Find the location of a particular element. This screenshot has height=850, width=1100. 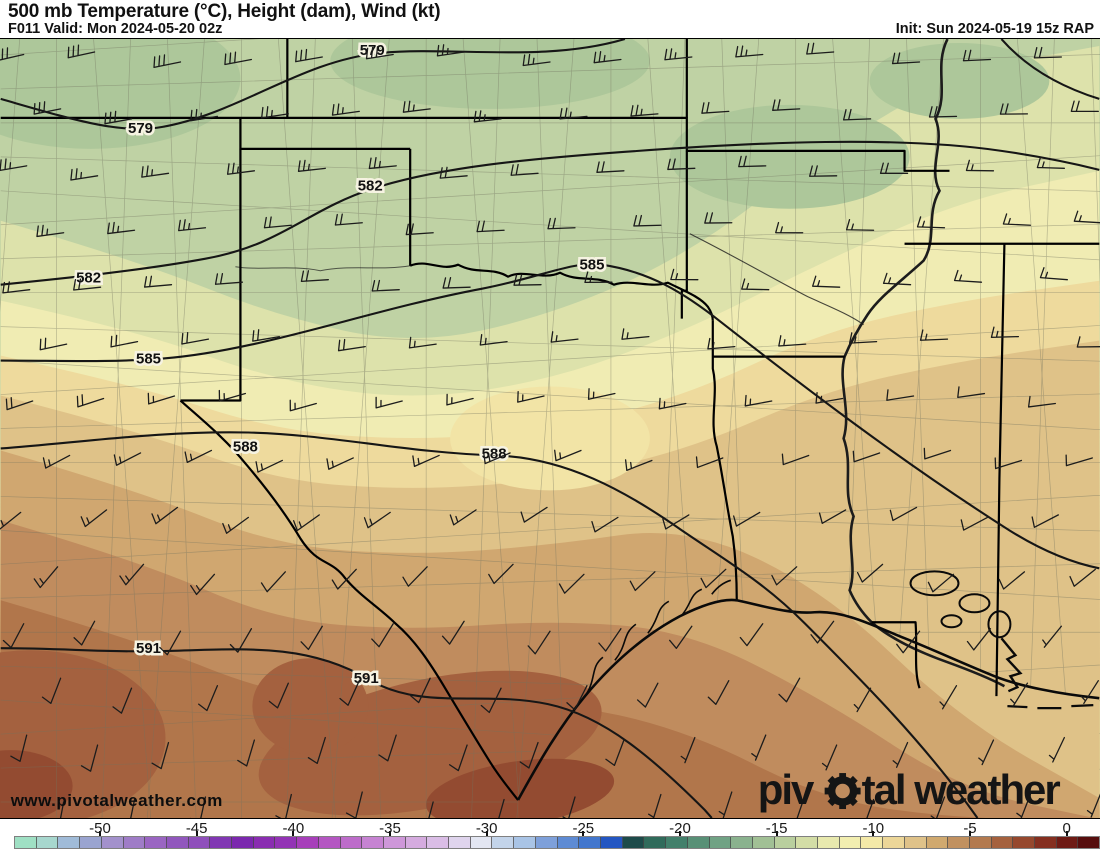

colorbar-tick-label: -30 is located at coordinates (486, 828).